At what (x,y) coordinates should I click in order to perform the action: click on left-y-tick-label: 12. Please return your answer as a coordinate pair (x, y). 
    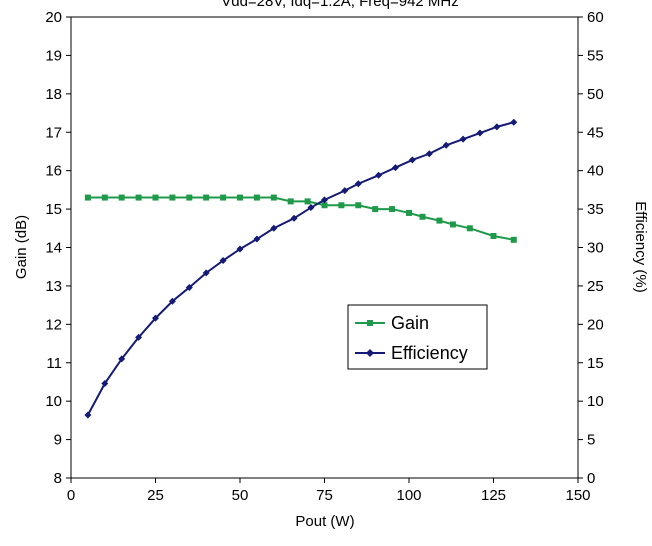
    Looking at the image, I should click on (53, 324).